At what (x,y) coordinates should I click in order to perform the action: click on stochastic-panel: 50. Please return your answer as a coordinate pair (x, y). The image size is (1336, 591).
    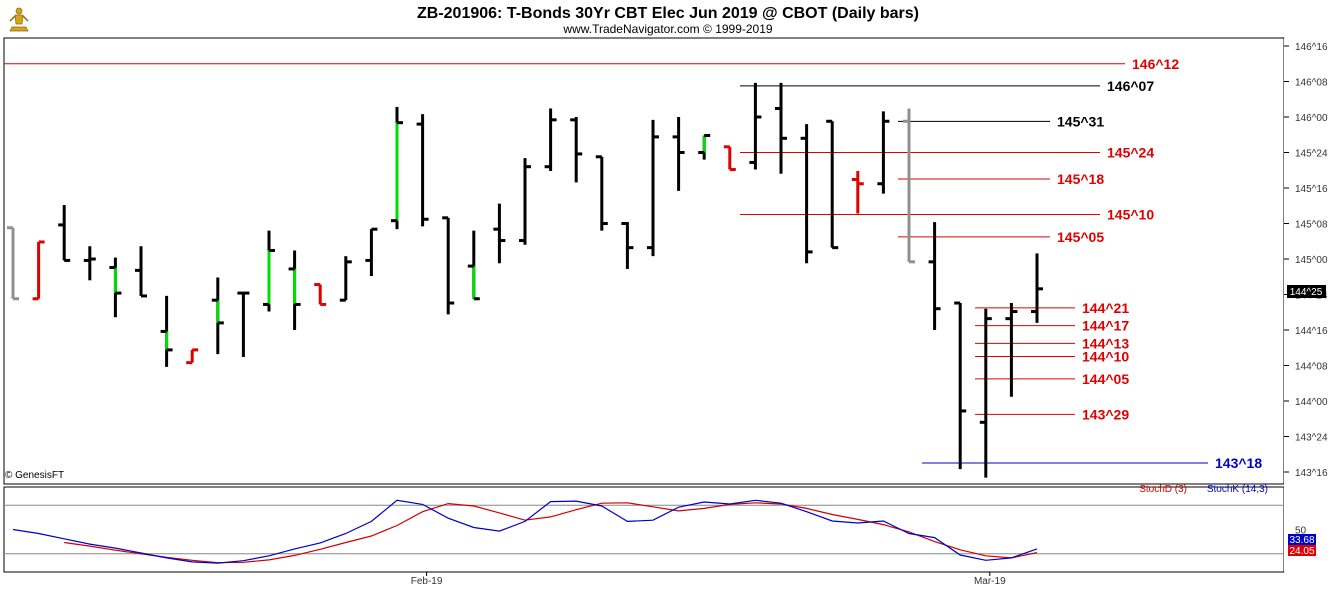
    Looking at the image, I should click on (655, 531).